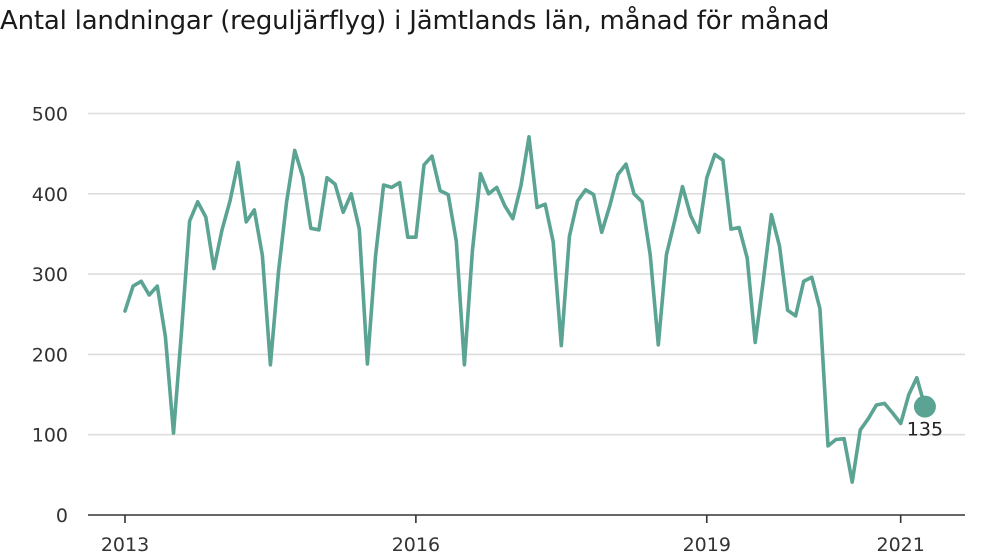 Image resolution: width=992 pixels, height=558 pixels. I want to click on x-tick-label: 2019, so click(707, 545).